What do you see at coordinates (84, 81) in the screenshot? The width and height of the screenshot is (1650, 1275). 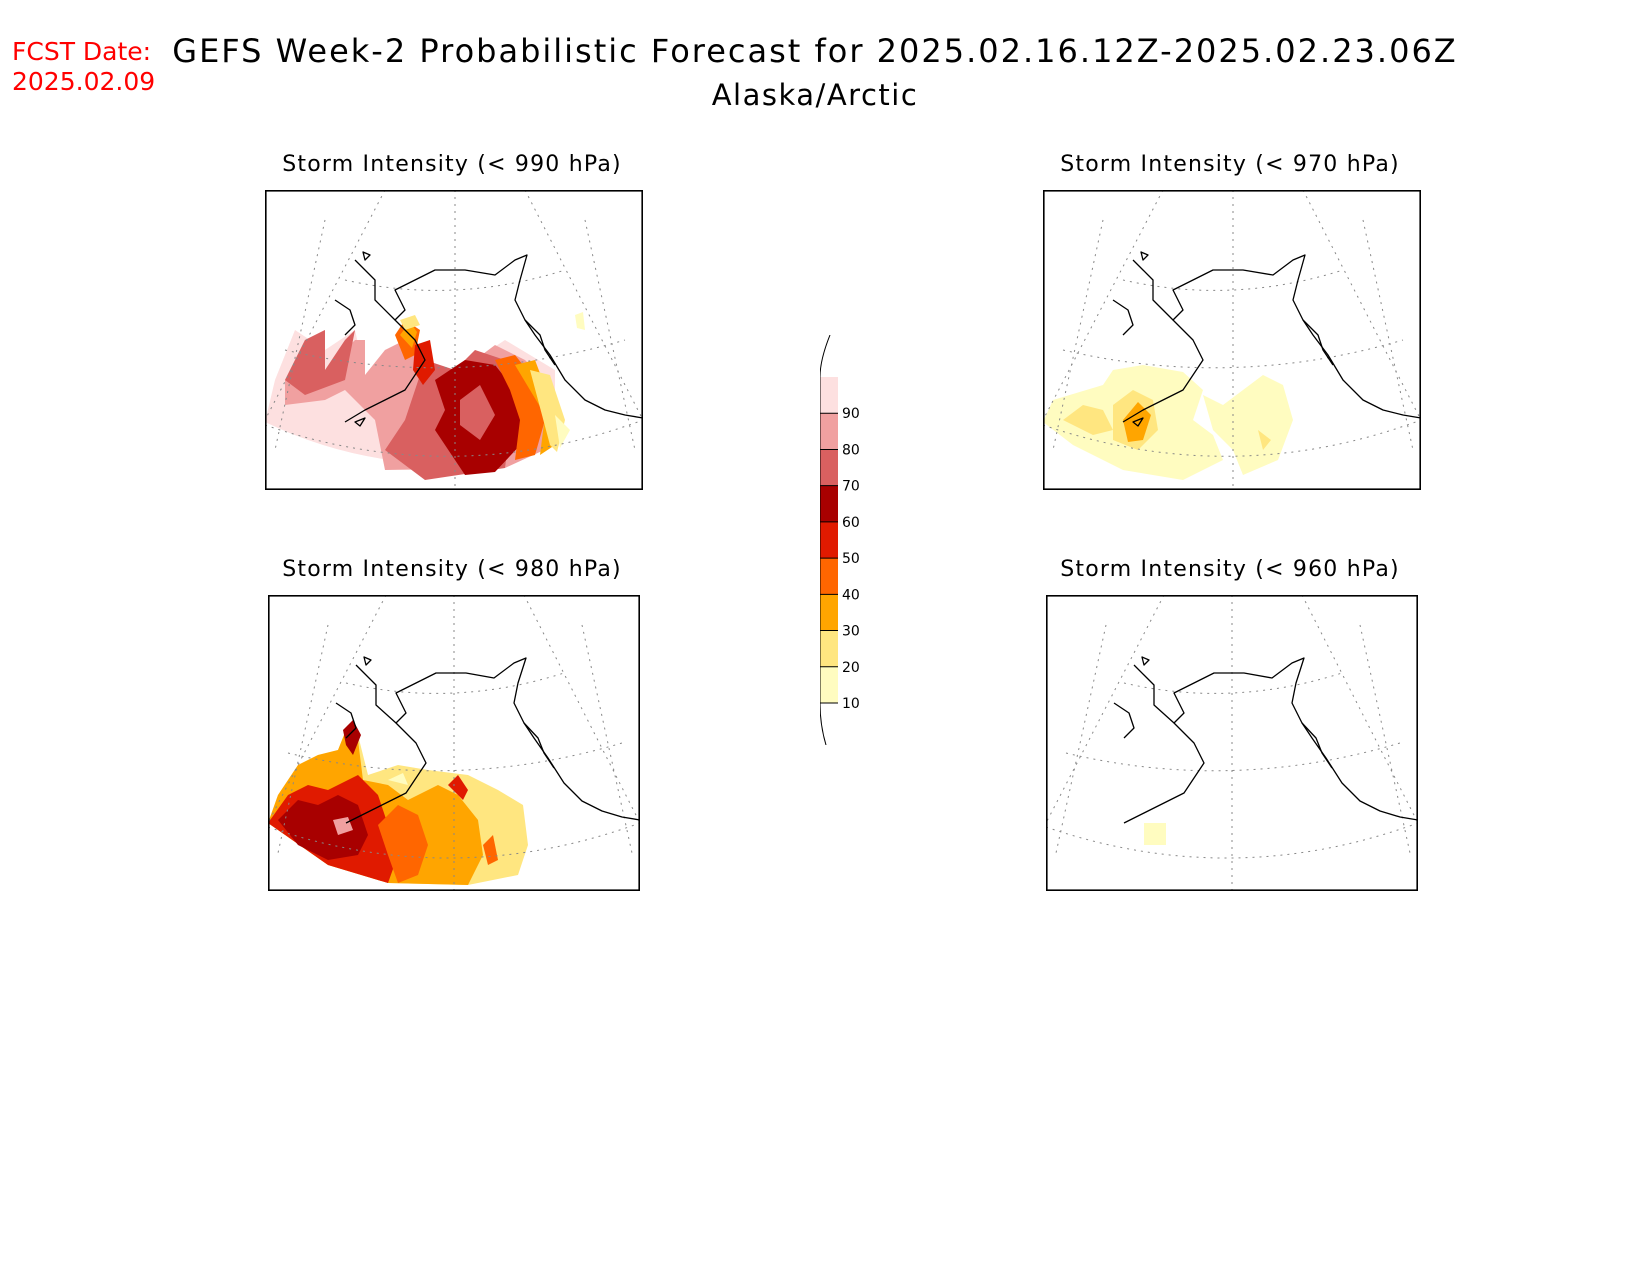 I see `fcst-date-value: 2025.02.09` at bounding box center [84, 81].